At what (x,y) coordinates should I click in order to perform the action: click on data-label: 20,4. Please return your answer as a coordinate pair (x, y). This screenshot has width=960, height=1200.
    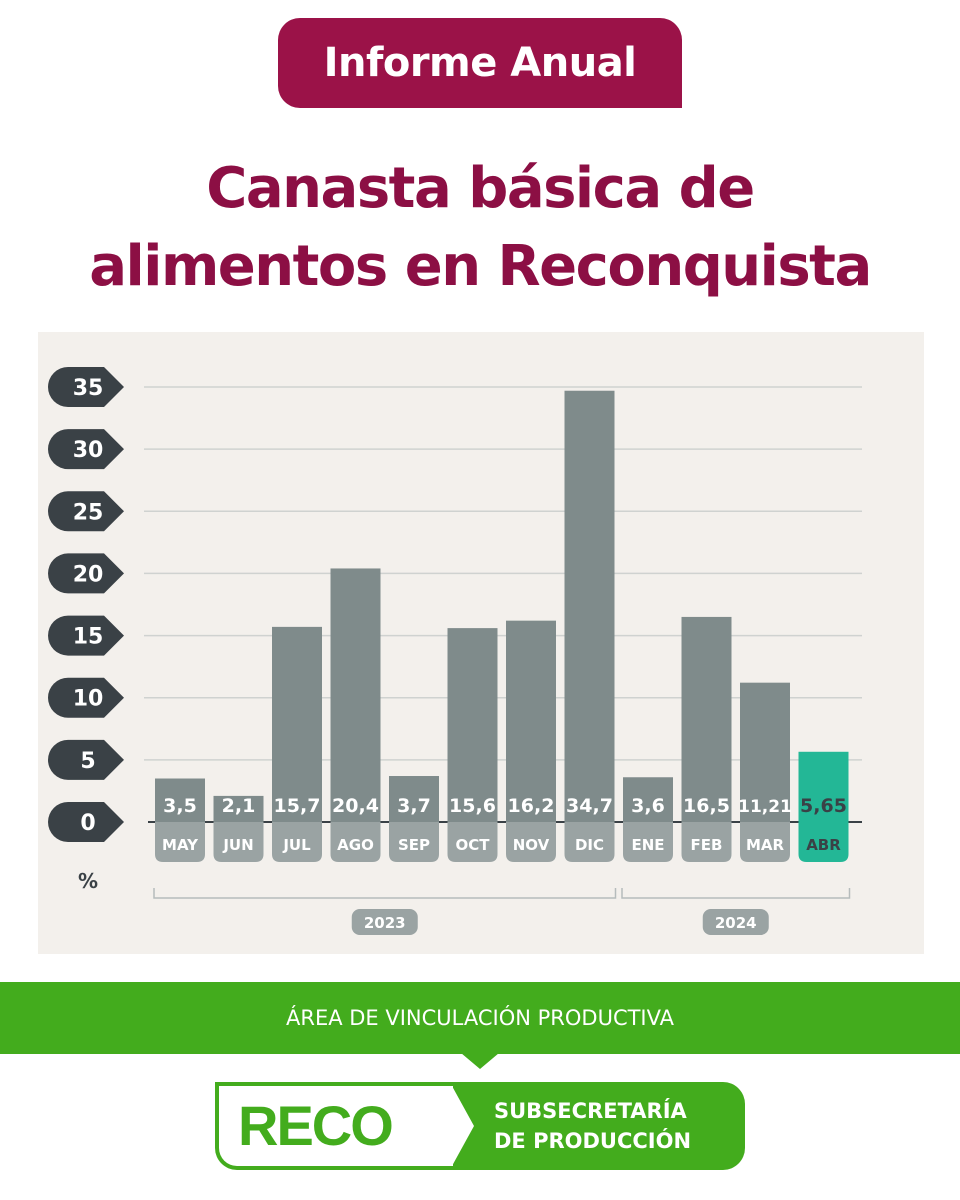
    Looking at the image, I should click on (355, 806).